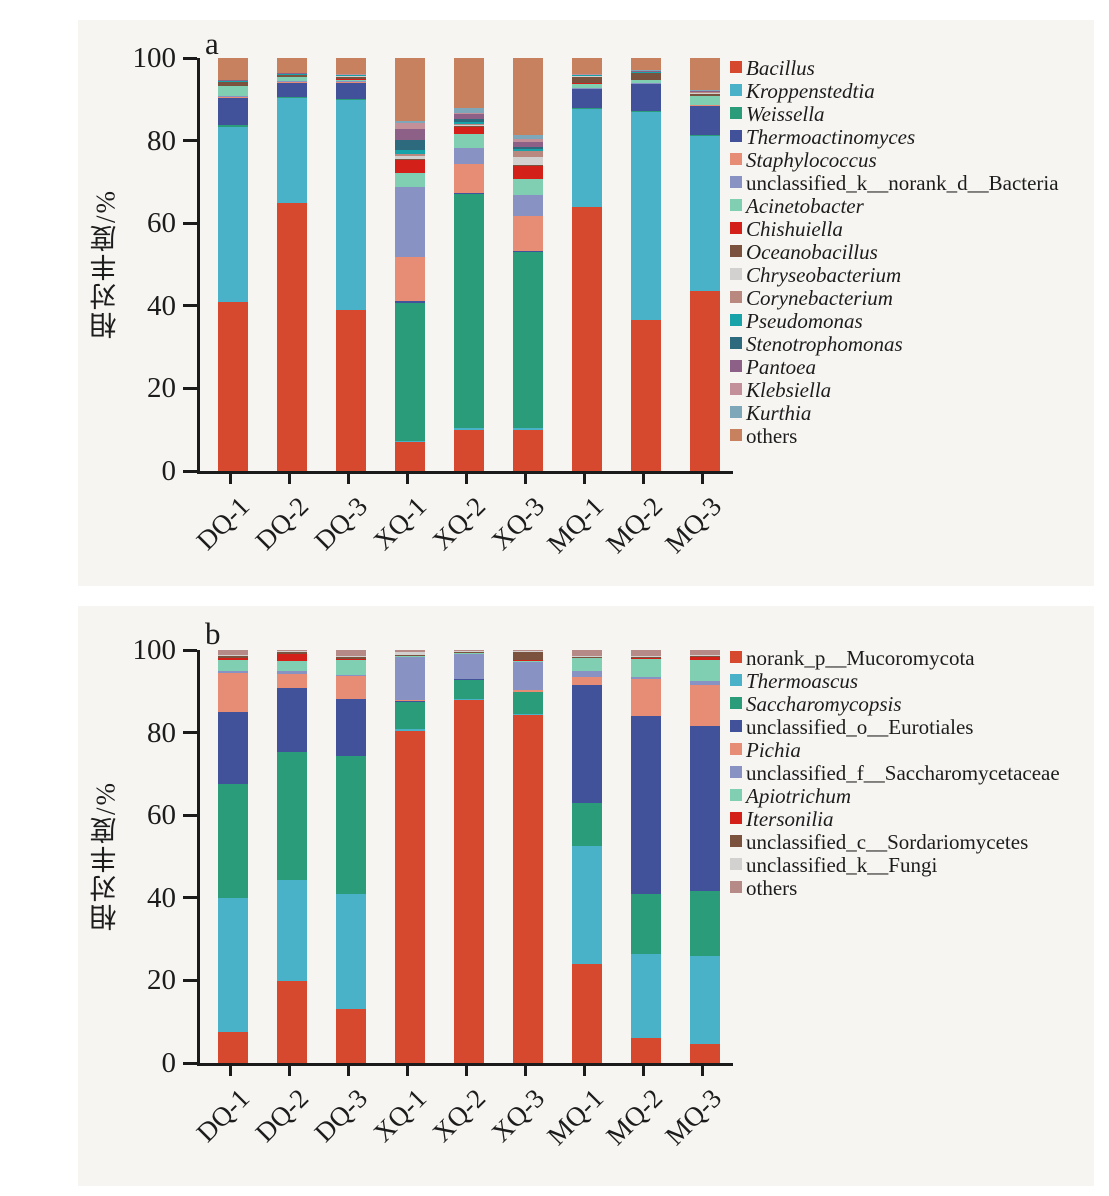 The image size is (1109, 1196). What do you see at coordinates (894, 68) in the screenshot?
I see `legend-item: Bacillus` at bounding box center [894, 68].